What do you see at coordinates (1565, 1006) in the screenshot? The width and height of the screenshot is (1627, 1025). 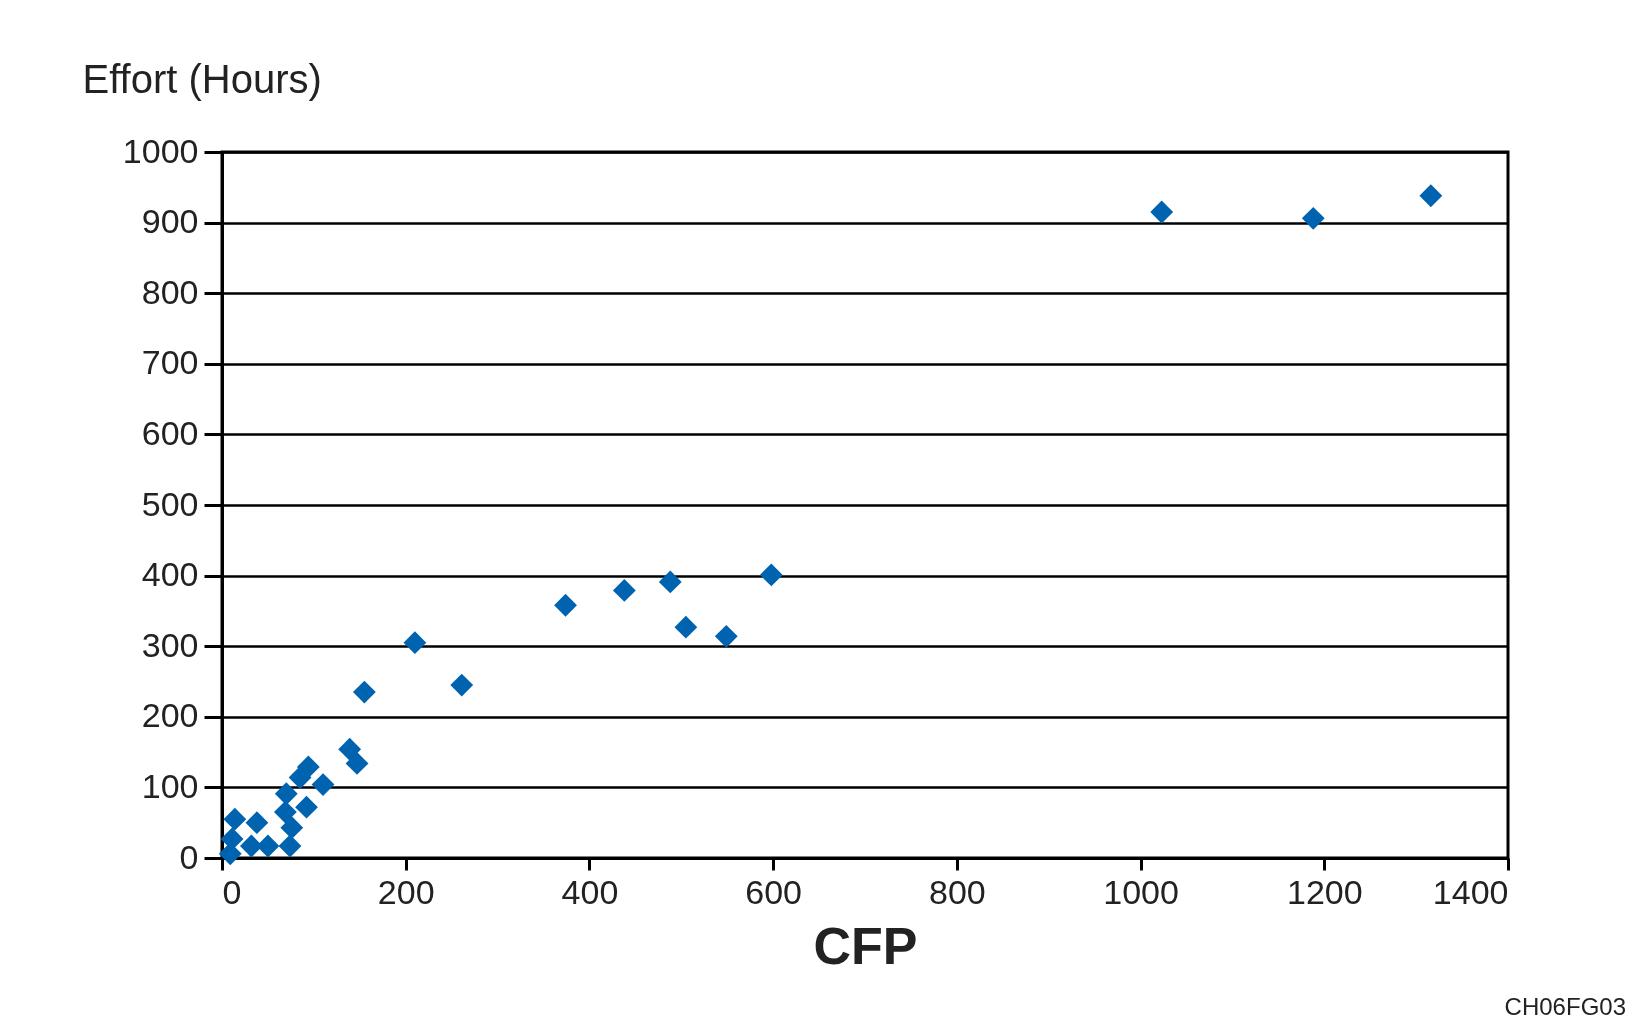 I see `text: CH06FG03` at bounding box center [1565, 1006].